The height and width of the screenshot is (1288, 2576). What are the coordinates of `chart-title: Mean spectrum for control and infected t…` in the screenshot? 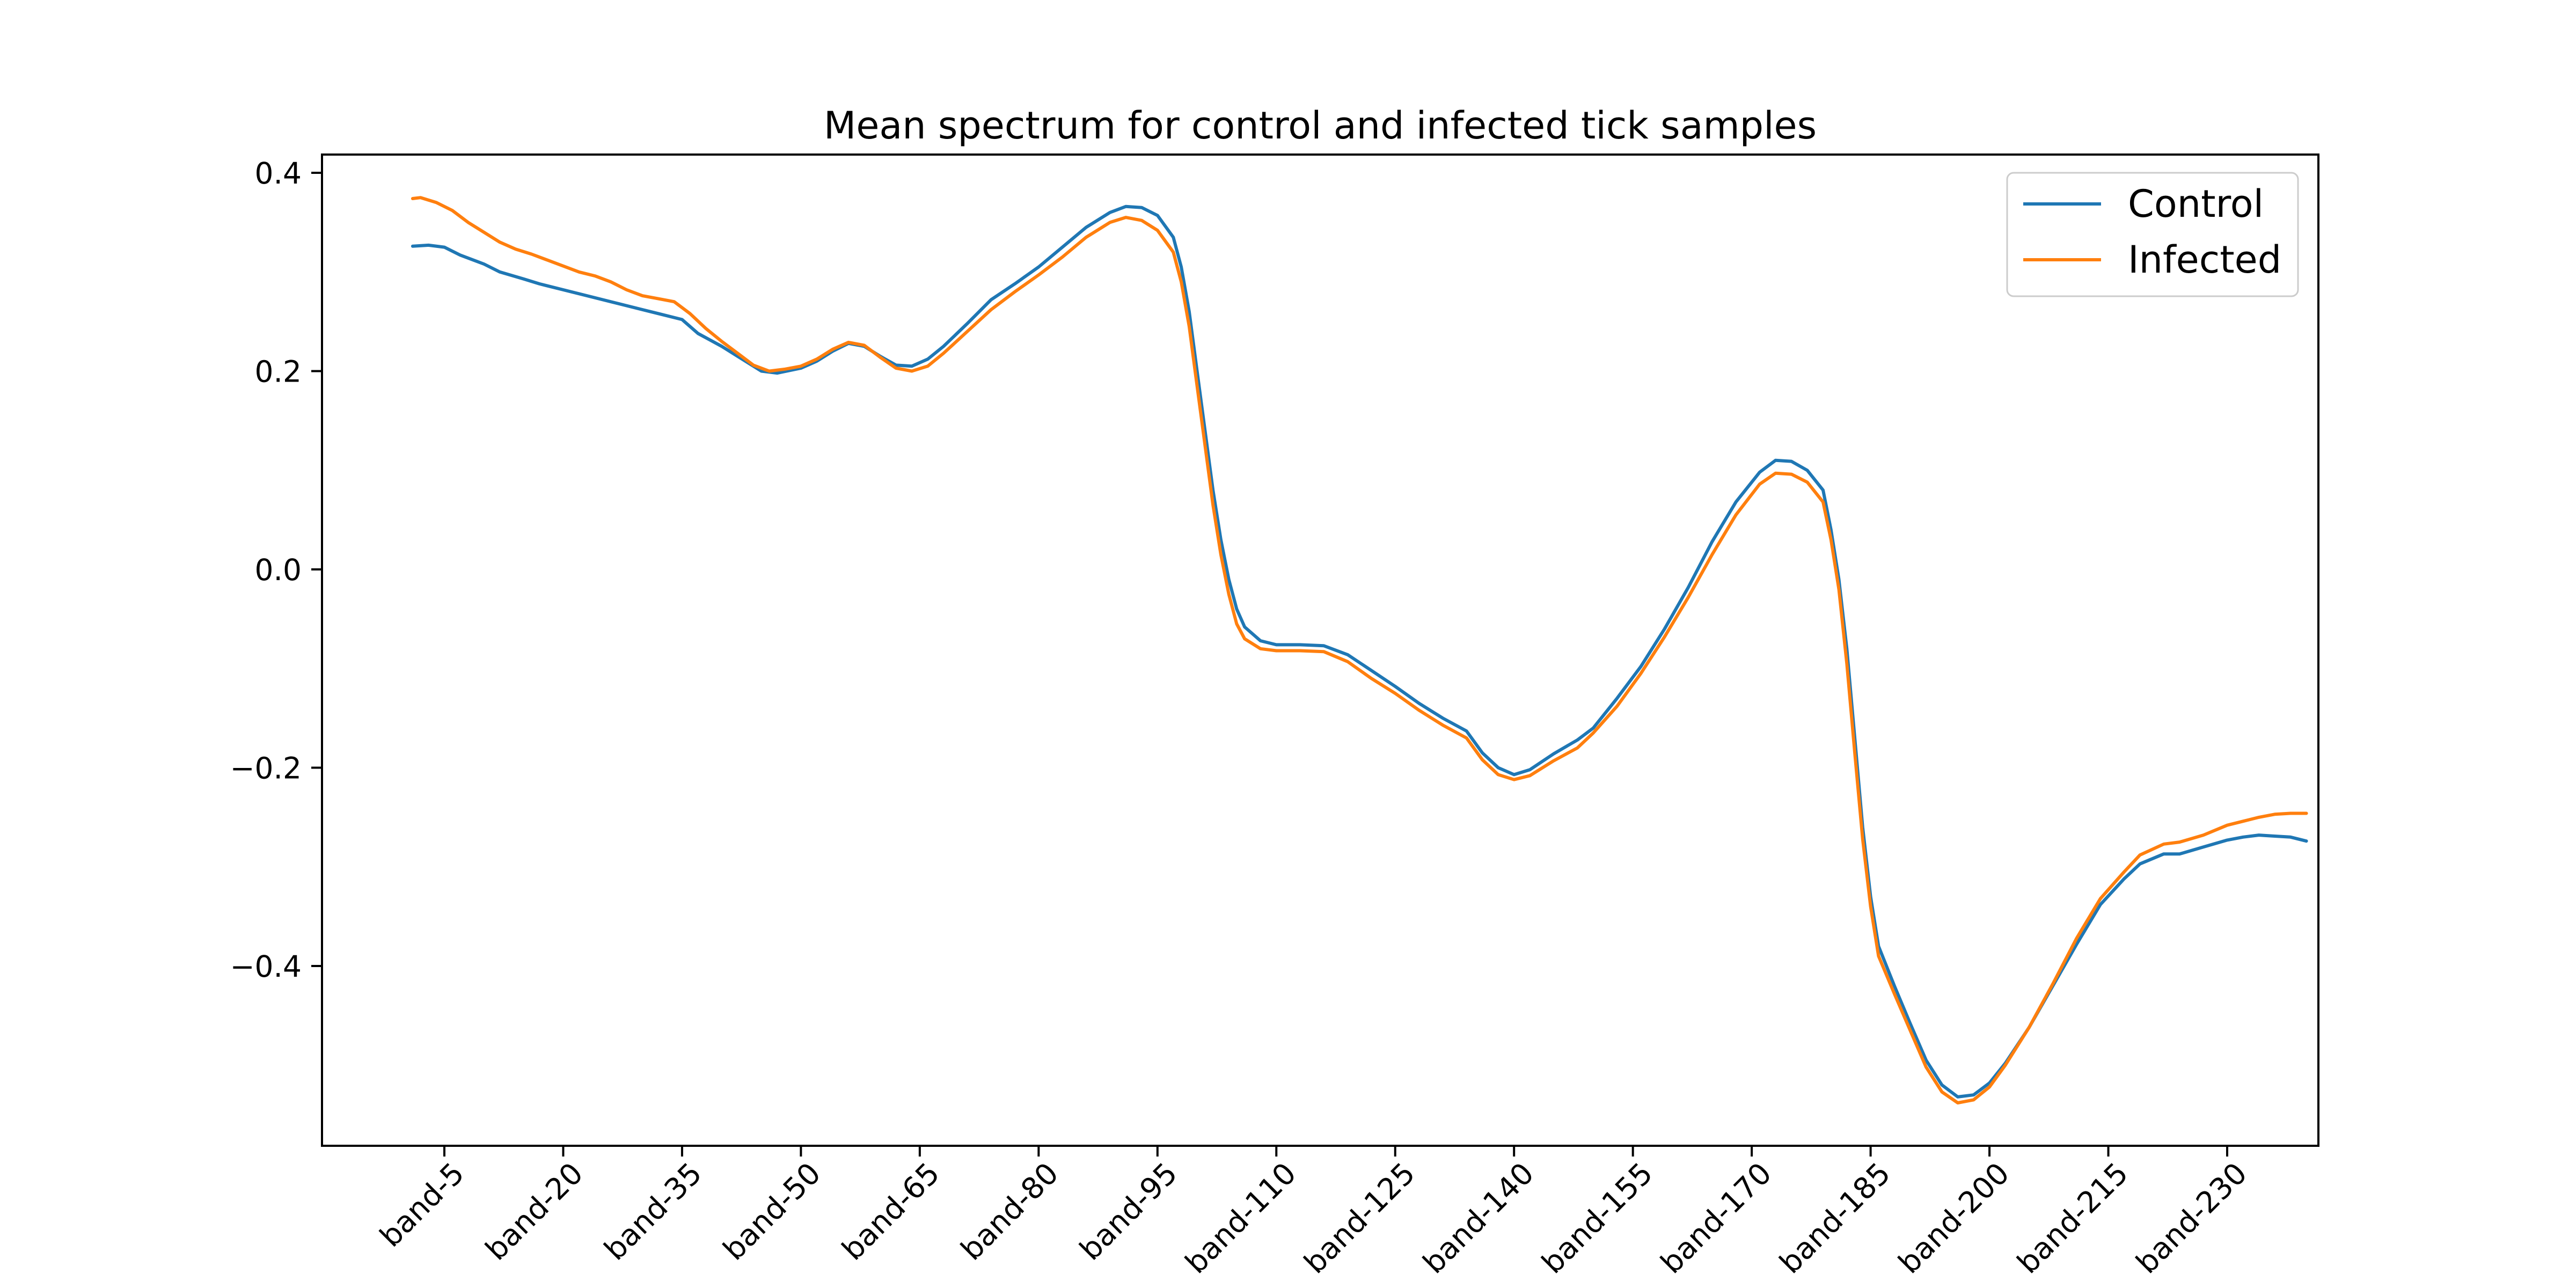 It's located at (1320, 126).